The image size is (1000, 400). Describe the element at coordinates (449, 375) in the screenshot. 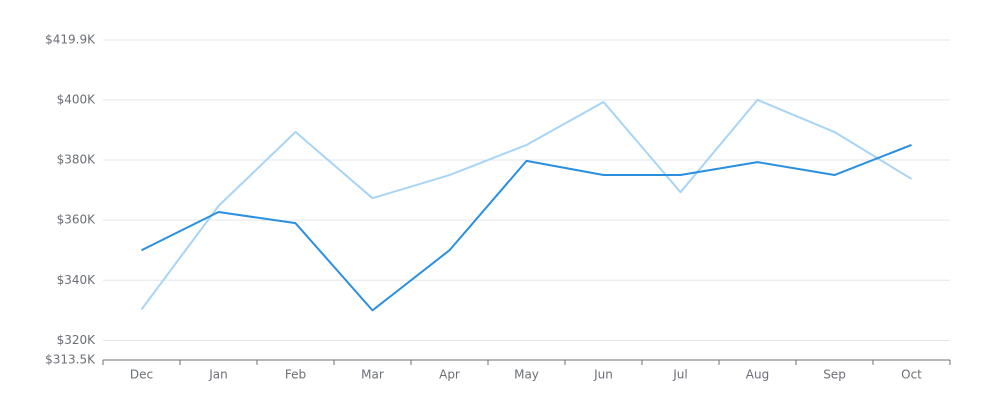

I see `x-tick-label: Apr` at that location.